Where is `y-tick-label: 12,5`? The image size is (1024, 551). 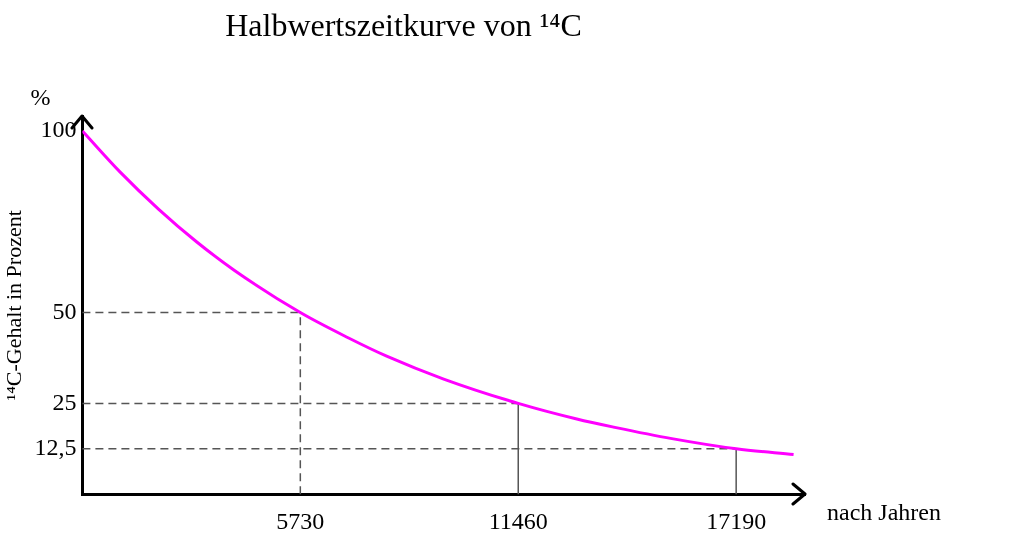
y-tick-label: 12,5 is located at coordinates (55, 447).